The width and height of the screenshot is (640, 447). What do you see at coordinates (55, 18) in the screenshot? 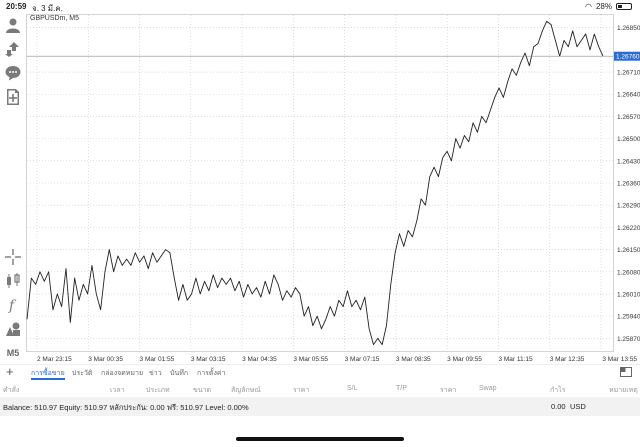
I see `chart-symbol-label: GBPUSDm, M5` at bounding box center [55, 18].